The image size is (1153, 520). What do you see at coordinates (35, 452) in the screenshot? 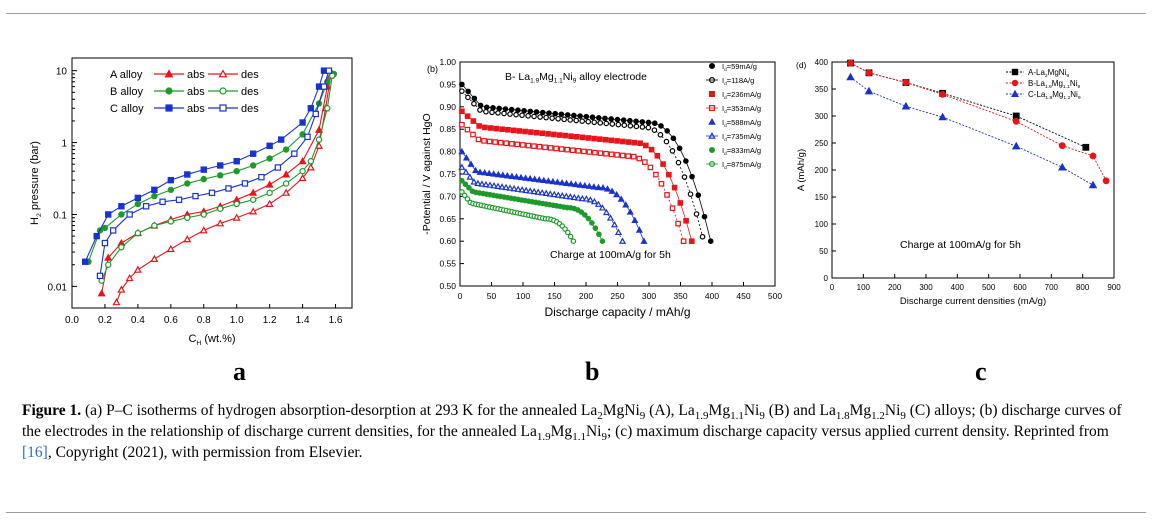
I see `caption-reference-link: [16]` at bounding box center [35, 452].